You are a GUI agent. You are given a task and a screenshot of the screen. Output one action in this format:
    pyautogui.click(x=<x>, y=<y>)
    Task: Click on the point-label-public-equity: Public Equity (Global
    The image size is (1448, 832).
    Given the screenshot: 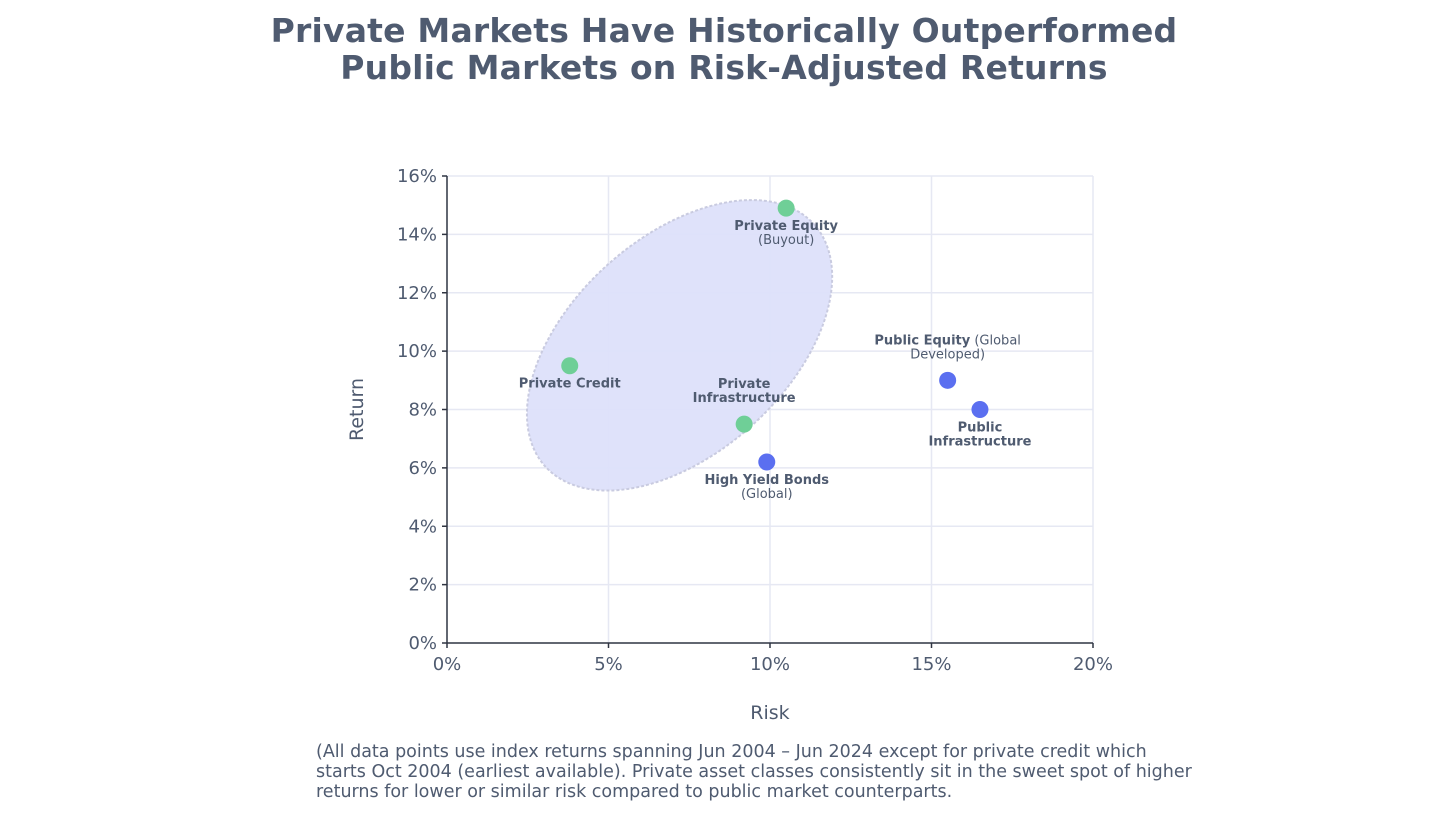 What is the action you would take?
    pyautogui.click(x=947, y=340)
    